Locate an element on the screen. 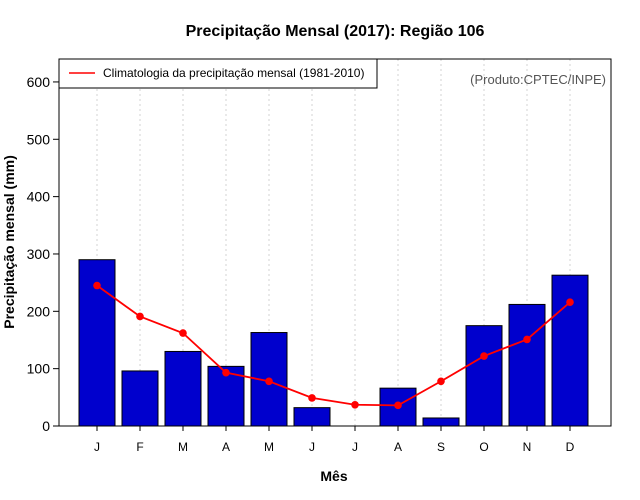 This screenshot has height=500, width=640. y-tick-label: 400 is located at coordinates (39, 197).